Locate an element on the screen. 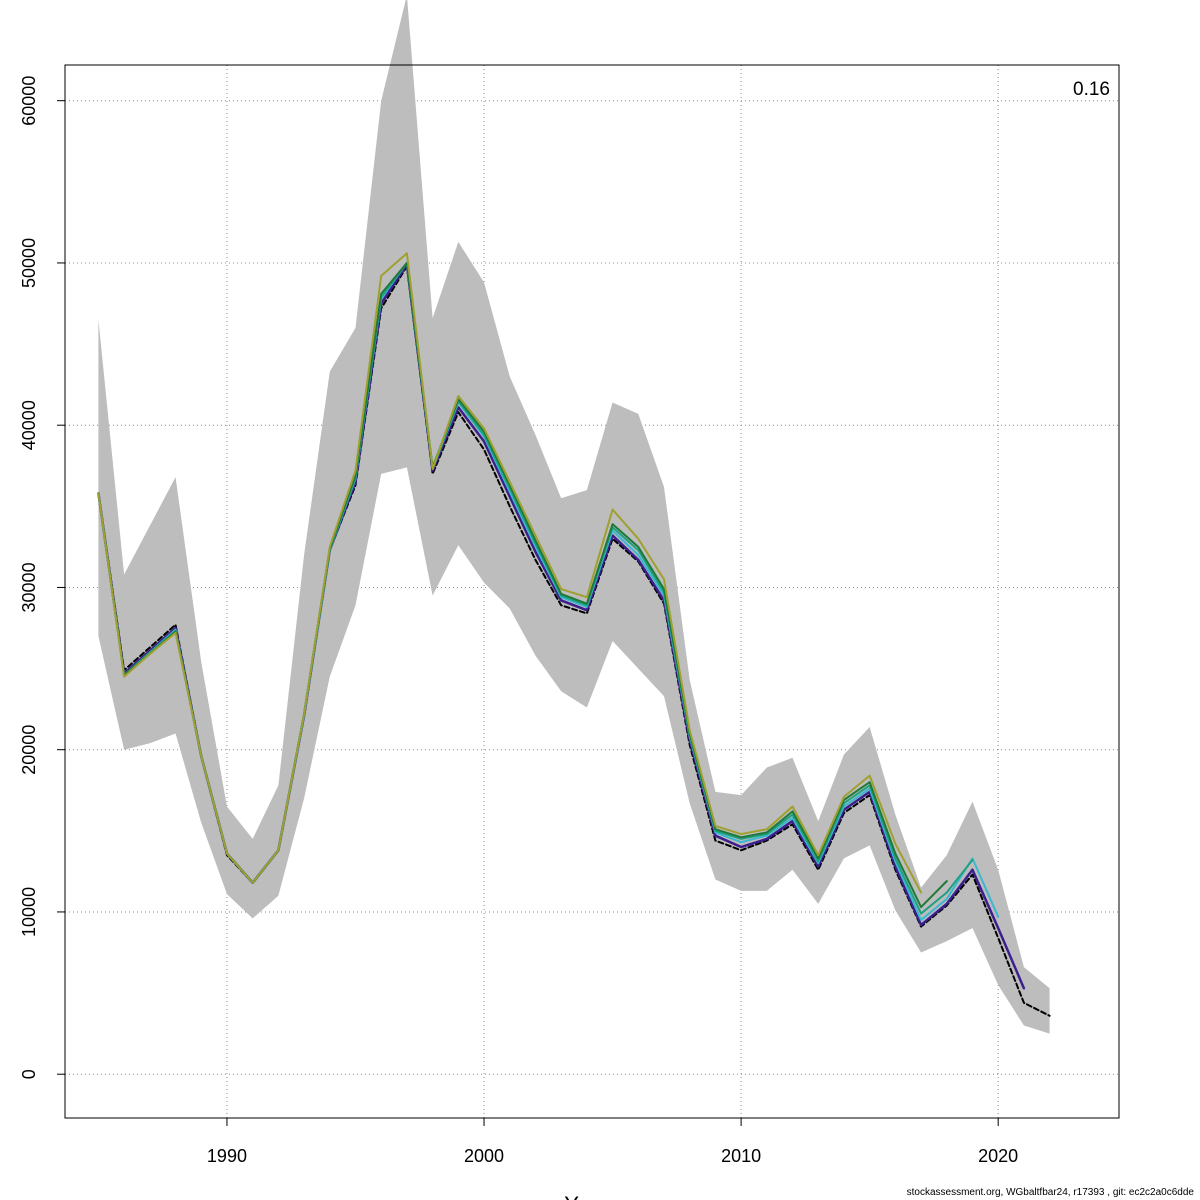  x-tick-label: 2020 is located at coordinates (998, 1156).